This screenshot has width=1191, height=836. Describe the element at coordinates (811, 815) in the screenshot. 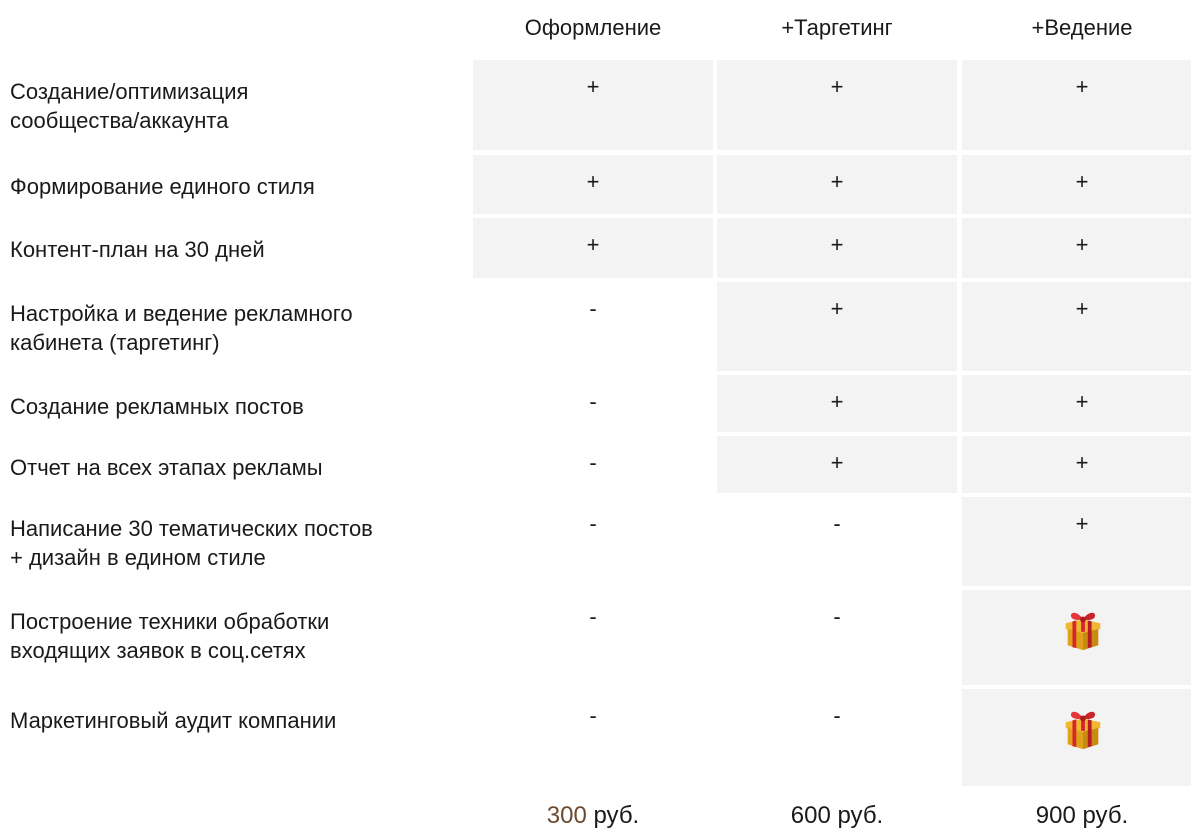

I see `price-number: 600` at that location.